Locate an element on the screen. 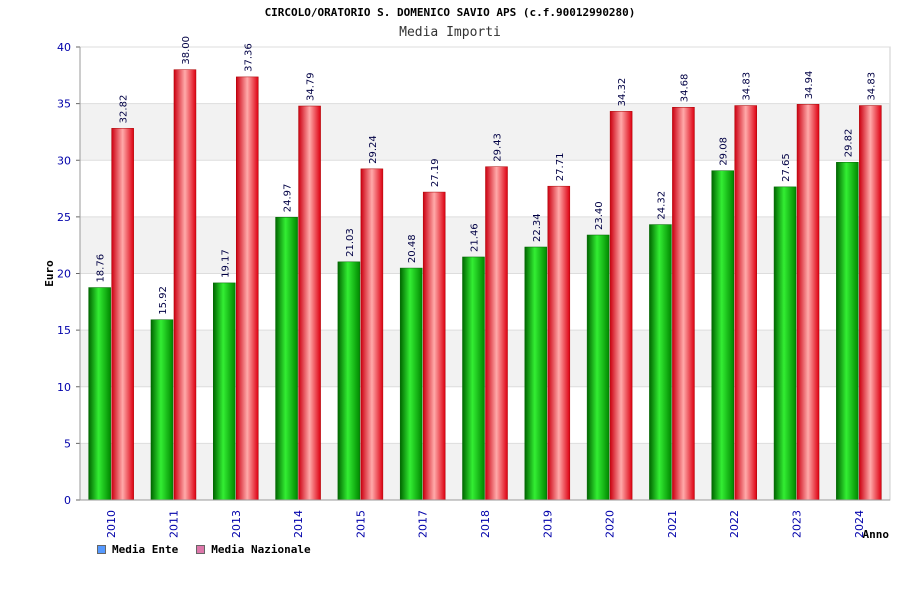  data-label: 18.76 is located at coordinates (101, 268).